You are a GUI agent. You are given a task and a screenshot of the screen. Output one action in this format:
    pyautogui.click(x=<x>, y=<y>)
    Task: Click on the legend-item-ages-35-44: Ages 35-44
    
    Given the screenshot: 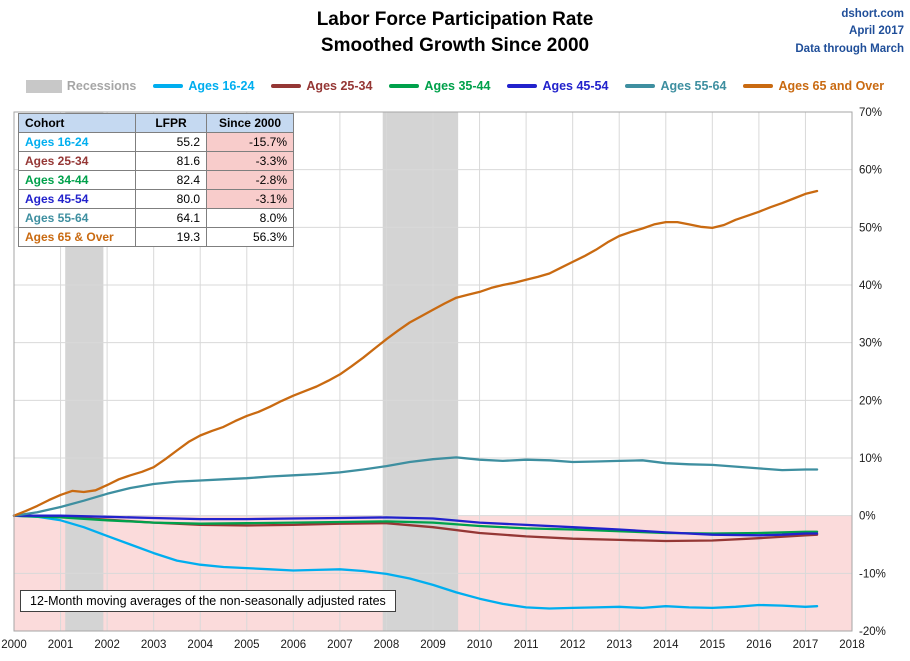 What is the action you would take?
    pyautogui.click(x=439, y=86)
    